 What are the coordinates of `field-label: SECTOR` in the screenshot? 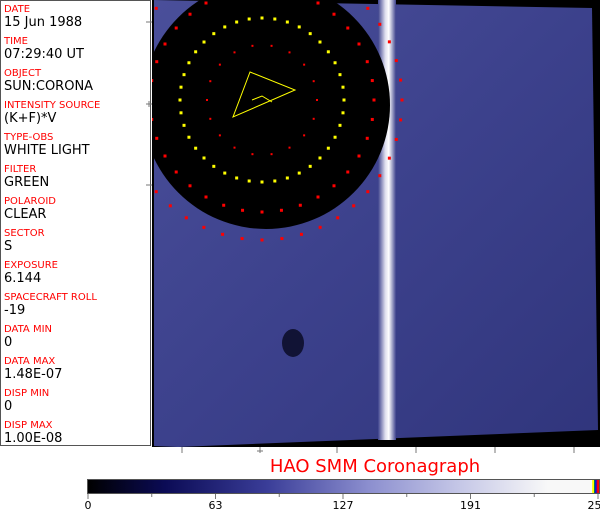 It's located at (24, 233).